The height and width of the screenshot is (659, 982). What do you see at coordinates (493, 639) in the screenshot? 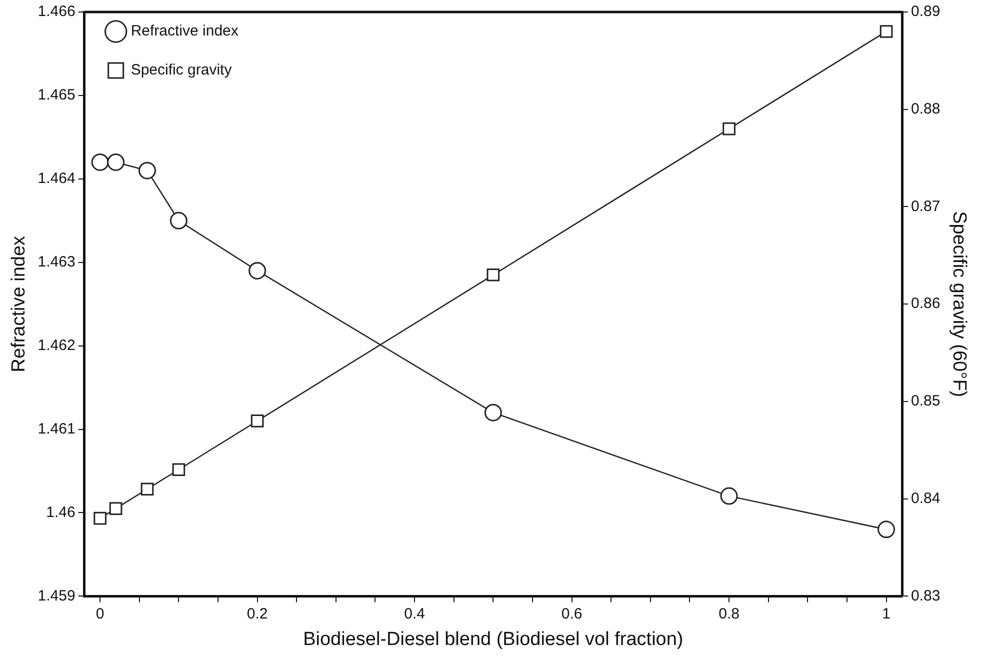
I see `x-axis-title: Biodiesel-Diesel blend (Biodiesel vol fraction)` at bounding box center [493, 639].